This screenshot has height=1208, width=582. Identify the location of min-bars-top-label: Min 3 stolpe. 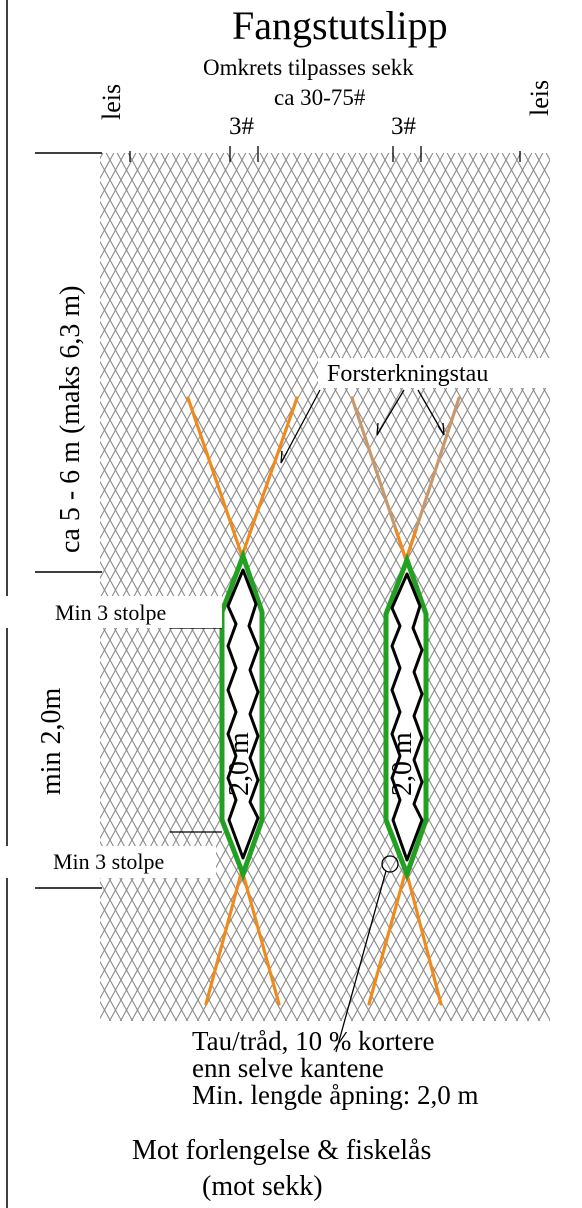
(111, 612).